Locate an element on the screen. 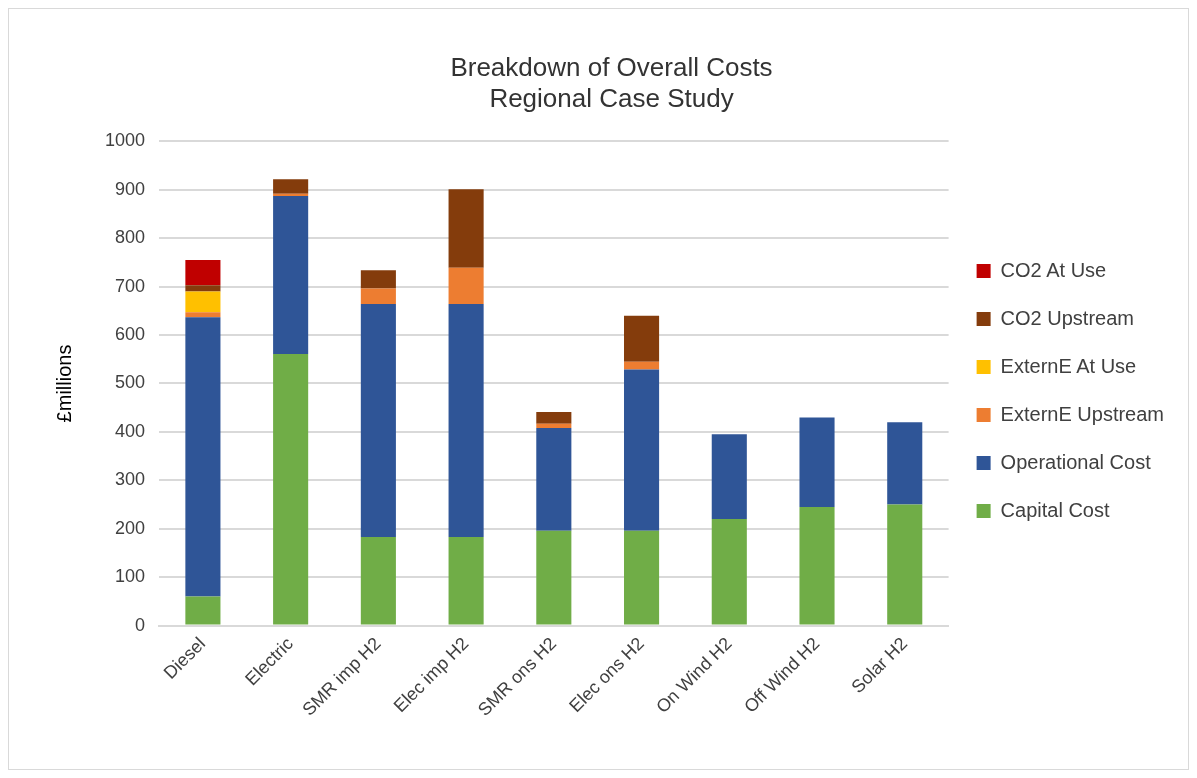  y-tick-label: 500 is located at coordinates (130, 382).